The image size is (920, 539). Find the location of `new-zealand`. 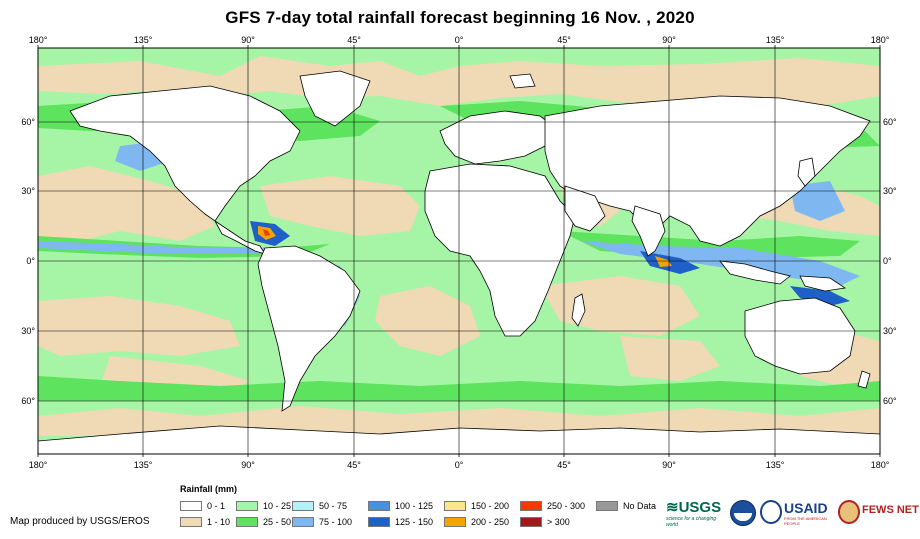

new-zealand is located at coordinates (864, 379).